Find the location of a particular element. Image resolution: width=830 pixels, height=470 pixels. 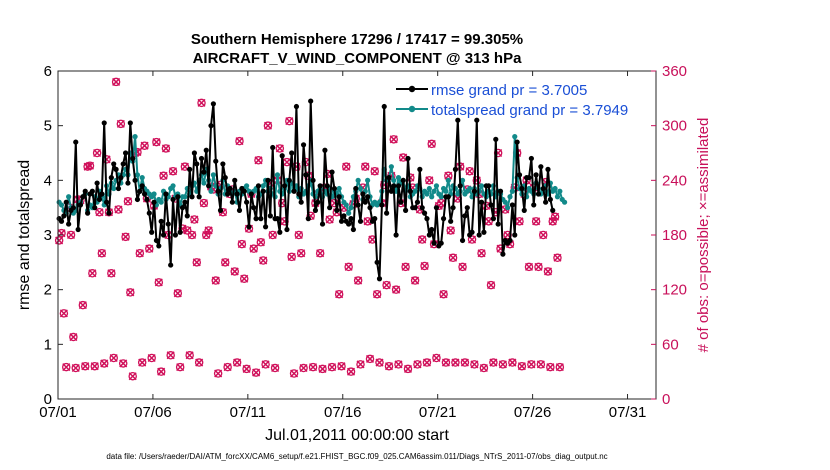

legend-spread-label: totalspread grand pr = 3.7949 is located at coordinates (529, 110).